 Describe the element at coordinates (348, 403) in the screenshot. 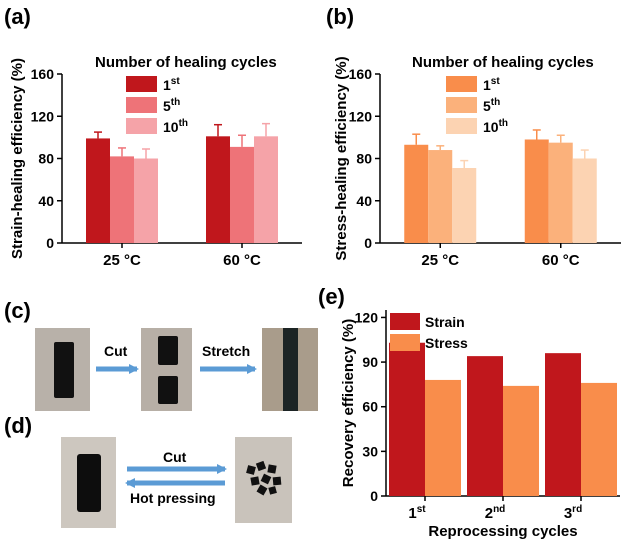

I see `y-axis-title: Recovery efficiency (%)` at that location.